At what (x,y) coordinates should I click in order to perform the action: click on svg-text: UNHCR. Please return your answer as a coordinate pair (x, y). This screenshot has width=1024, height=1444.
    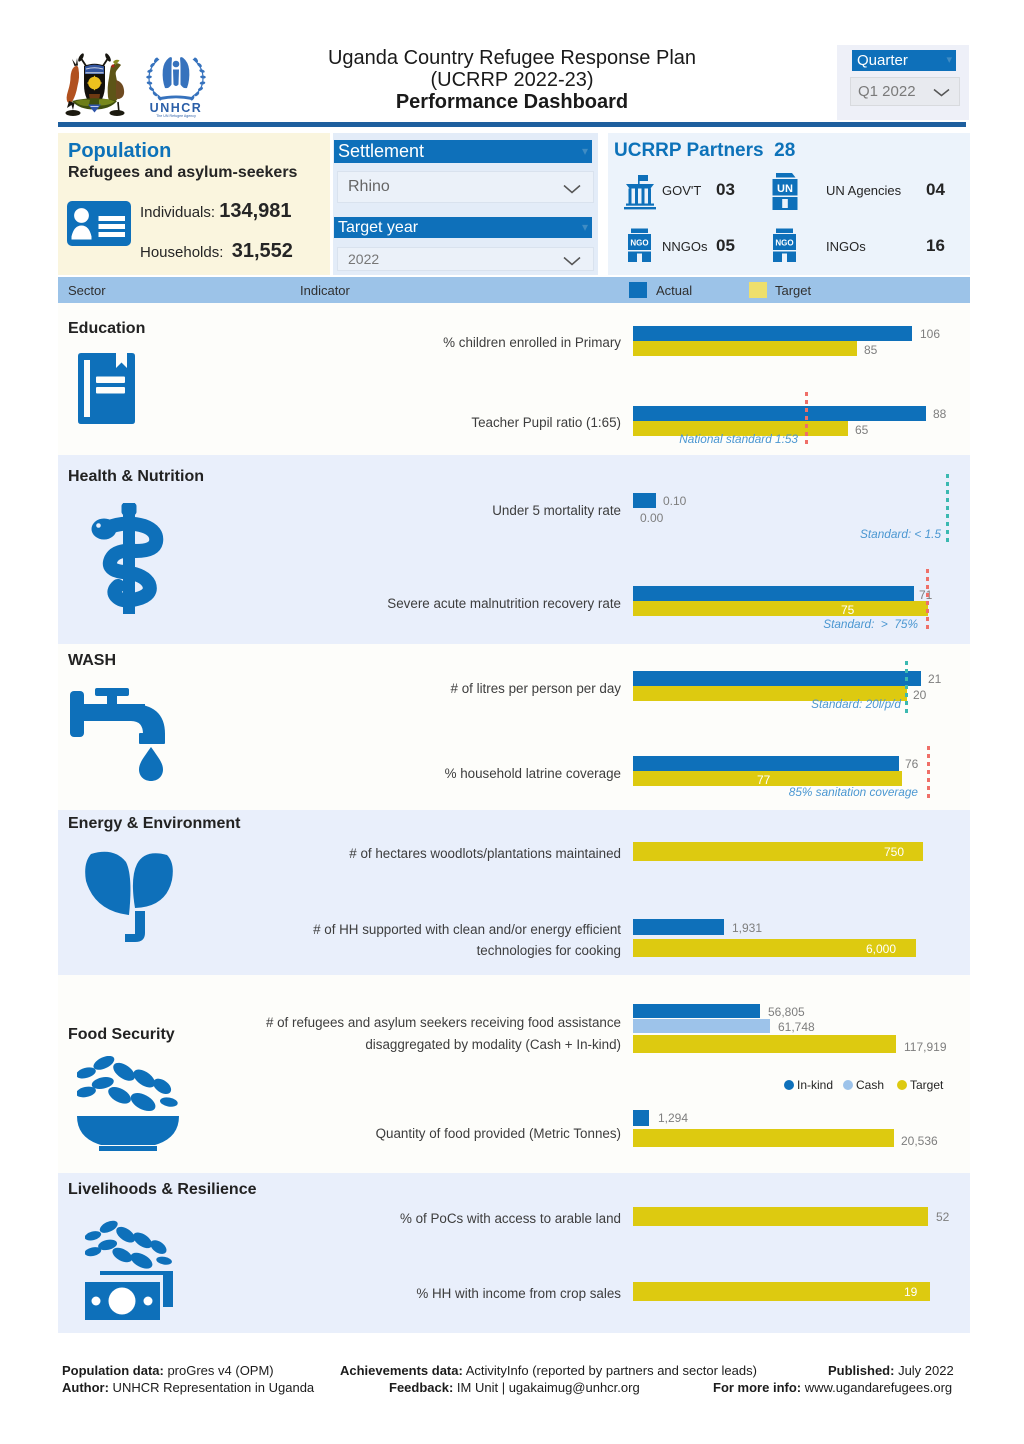
    Looking at the image, I should click on (176, 108).